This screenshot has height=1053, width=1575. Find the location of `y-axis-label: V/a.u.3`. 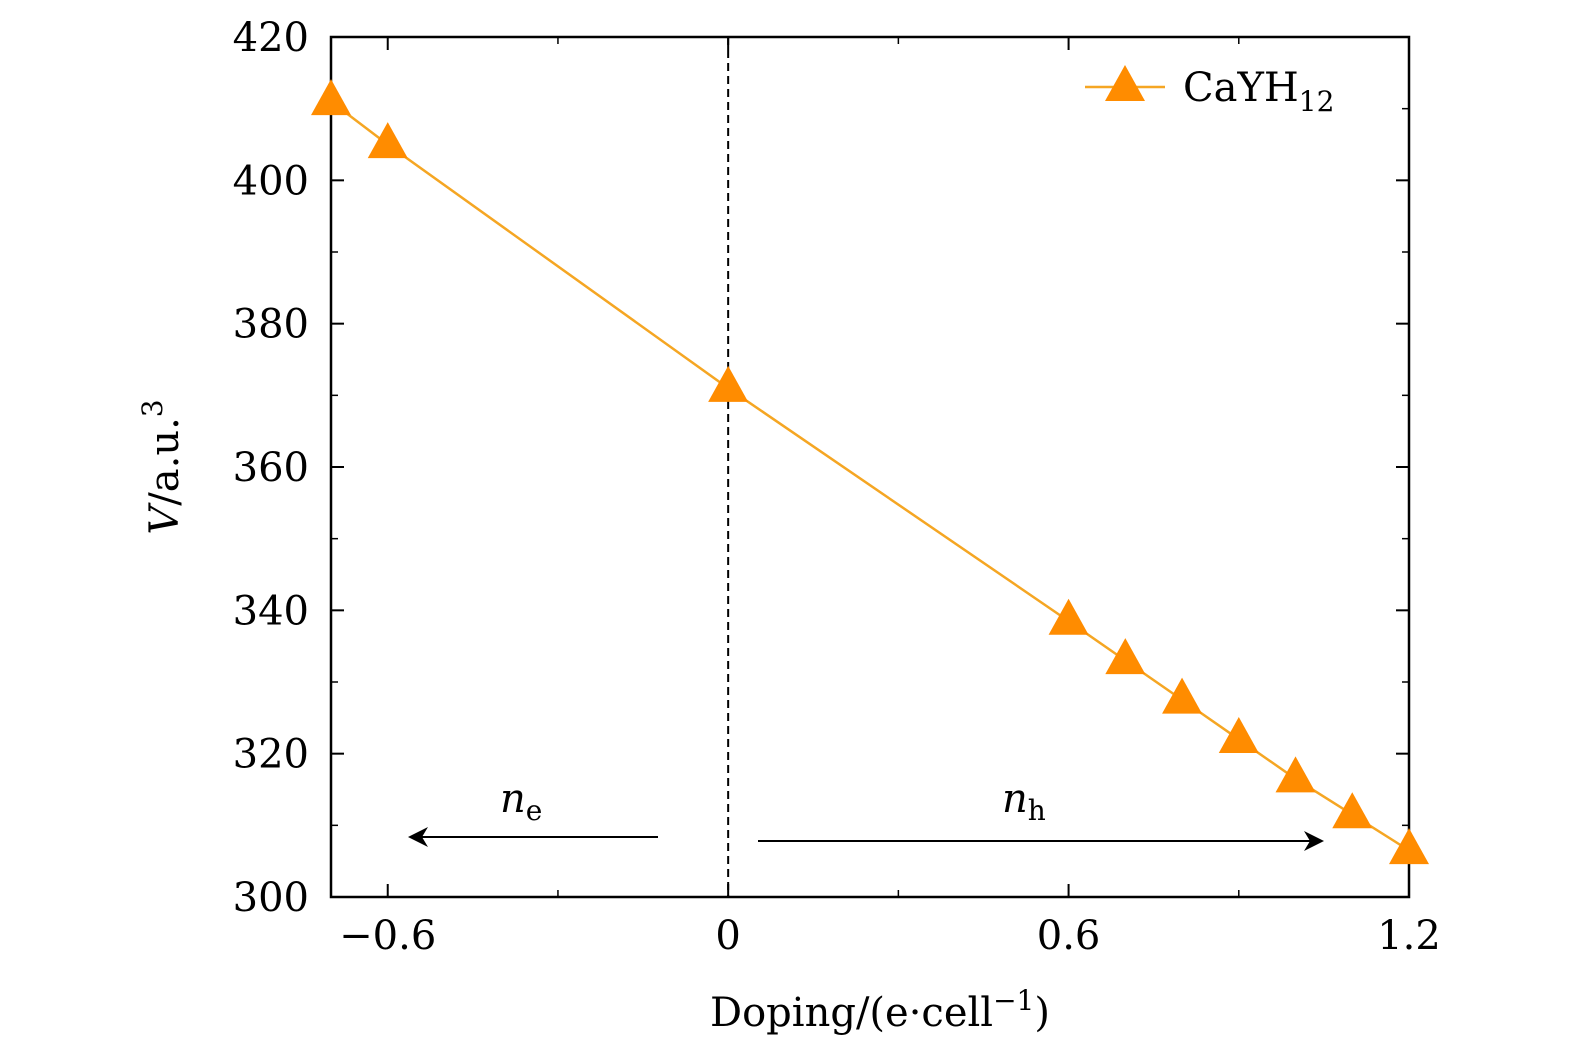

y-axis-label: V/a.u.3 is located at coordinates (162, 466).